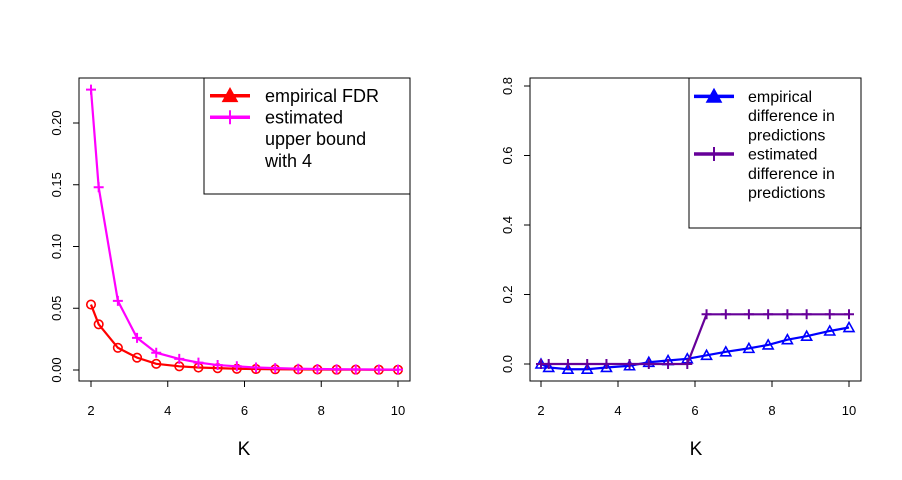 The image size is (902, 480). What do you see at coordinates (780, 97) in the screenshot?
I see `legend-label: empirical` at bounding box center [780, 97].